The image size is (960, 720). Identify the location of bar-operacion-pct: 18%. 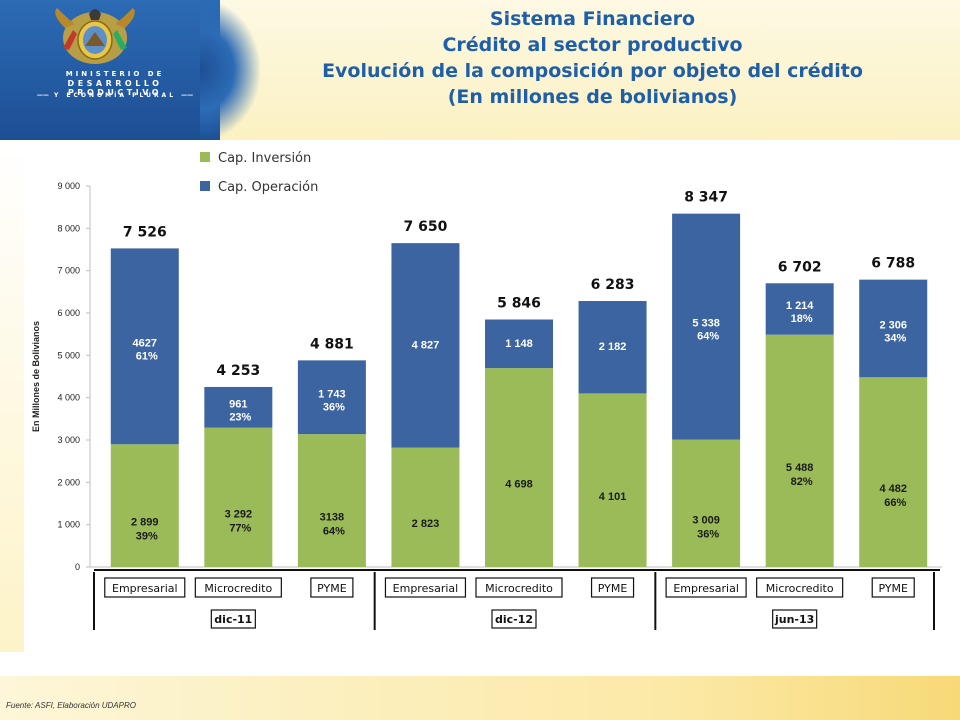
(802, 319).